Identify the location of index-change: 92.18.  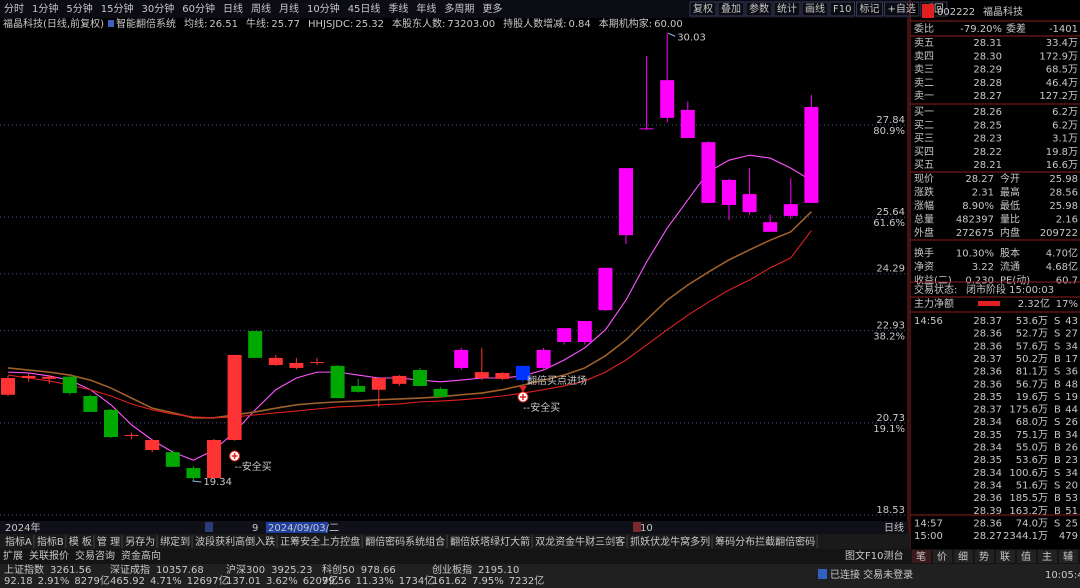
(18, 581).